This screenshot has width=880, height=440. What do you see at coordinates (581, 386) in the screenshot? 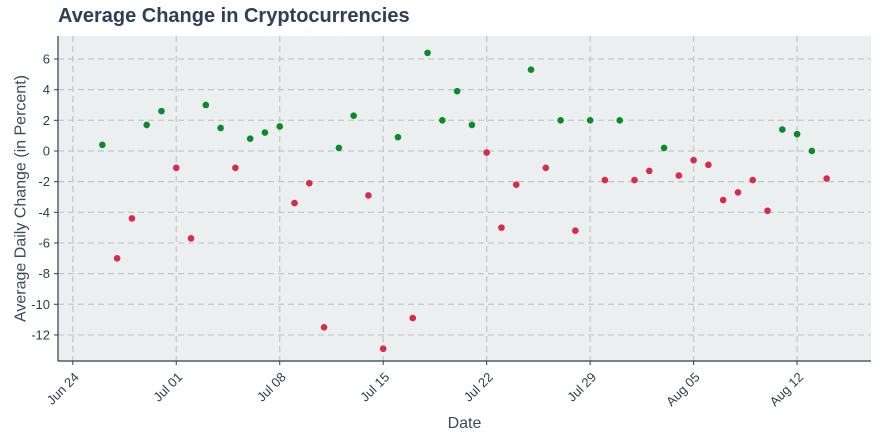
I see `x-tick-label: Jul 29` at bounding box center [581, 386].